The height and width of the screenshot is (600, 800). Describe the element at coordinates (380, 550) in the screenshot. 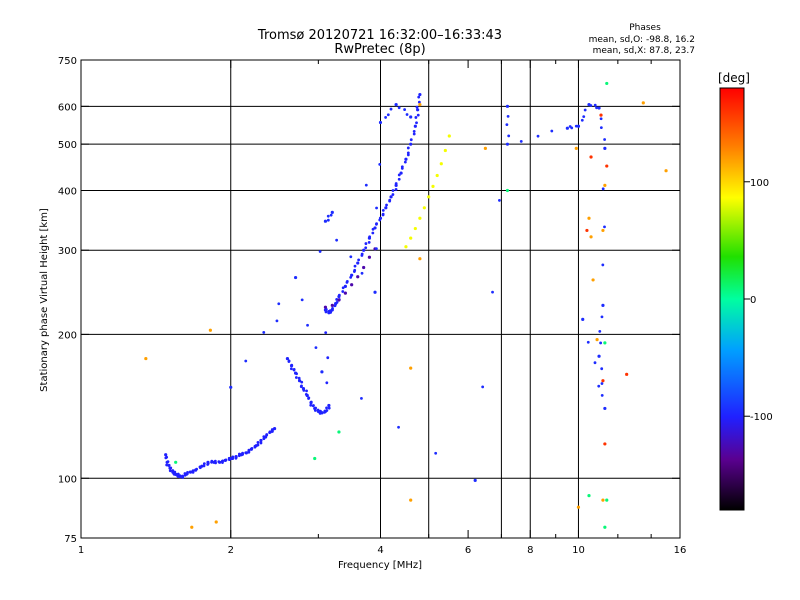

I see `x-tick-label: 4` at that location.